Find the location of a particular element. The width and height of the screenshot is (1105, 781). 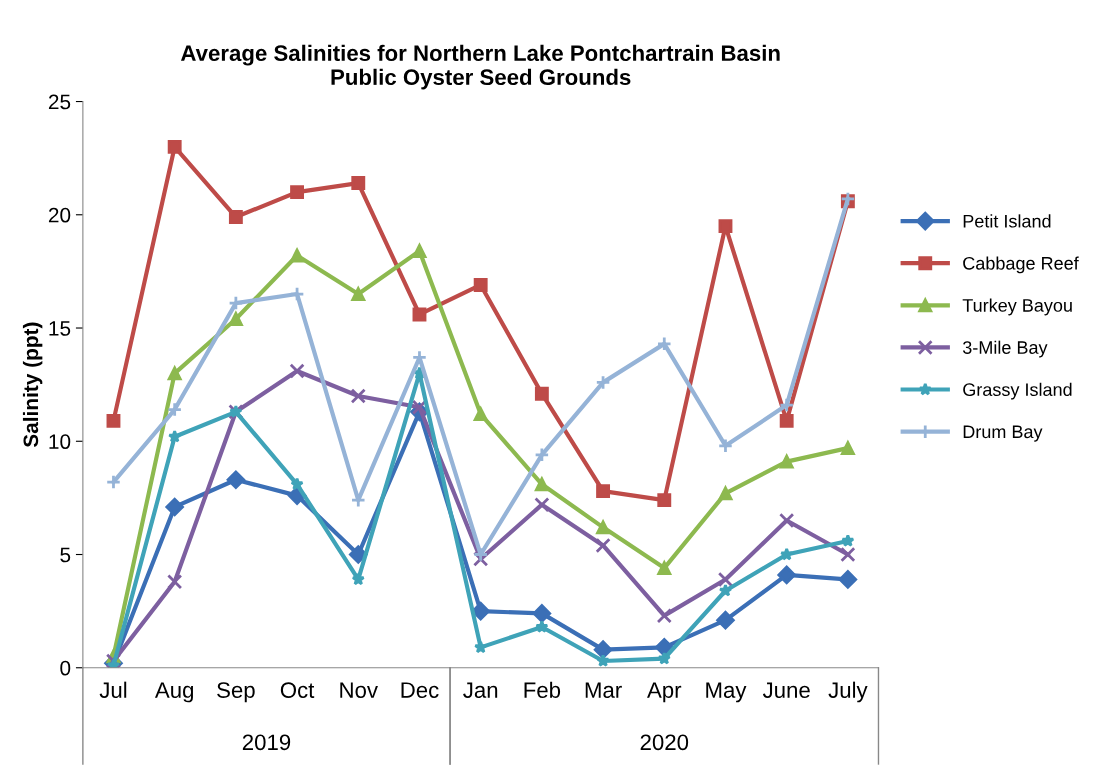

y-axis-title: Salinity (ppt) is located at coordinates (32, 385).